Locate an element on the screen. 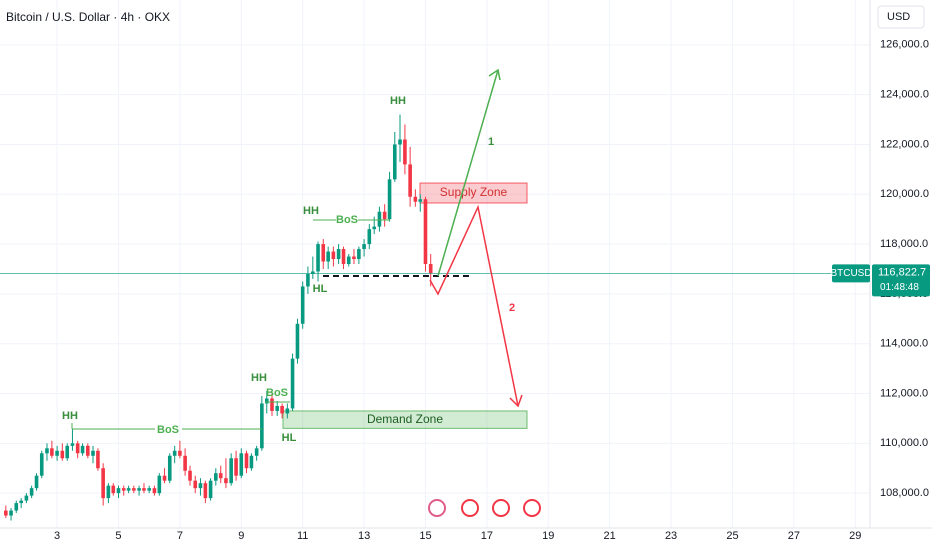 This screenshot has width=932, height=550. zone-label: Demand Zone is located at coordinates (405, 419).